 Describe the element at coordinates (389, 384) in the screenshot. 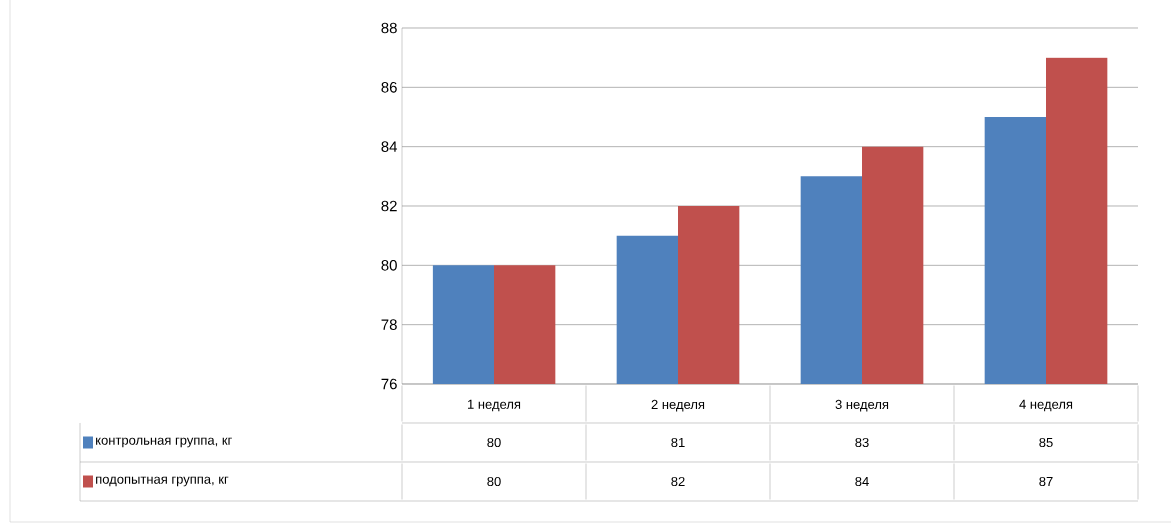

I see `y-tick-label: 76` at that location.